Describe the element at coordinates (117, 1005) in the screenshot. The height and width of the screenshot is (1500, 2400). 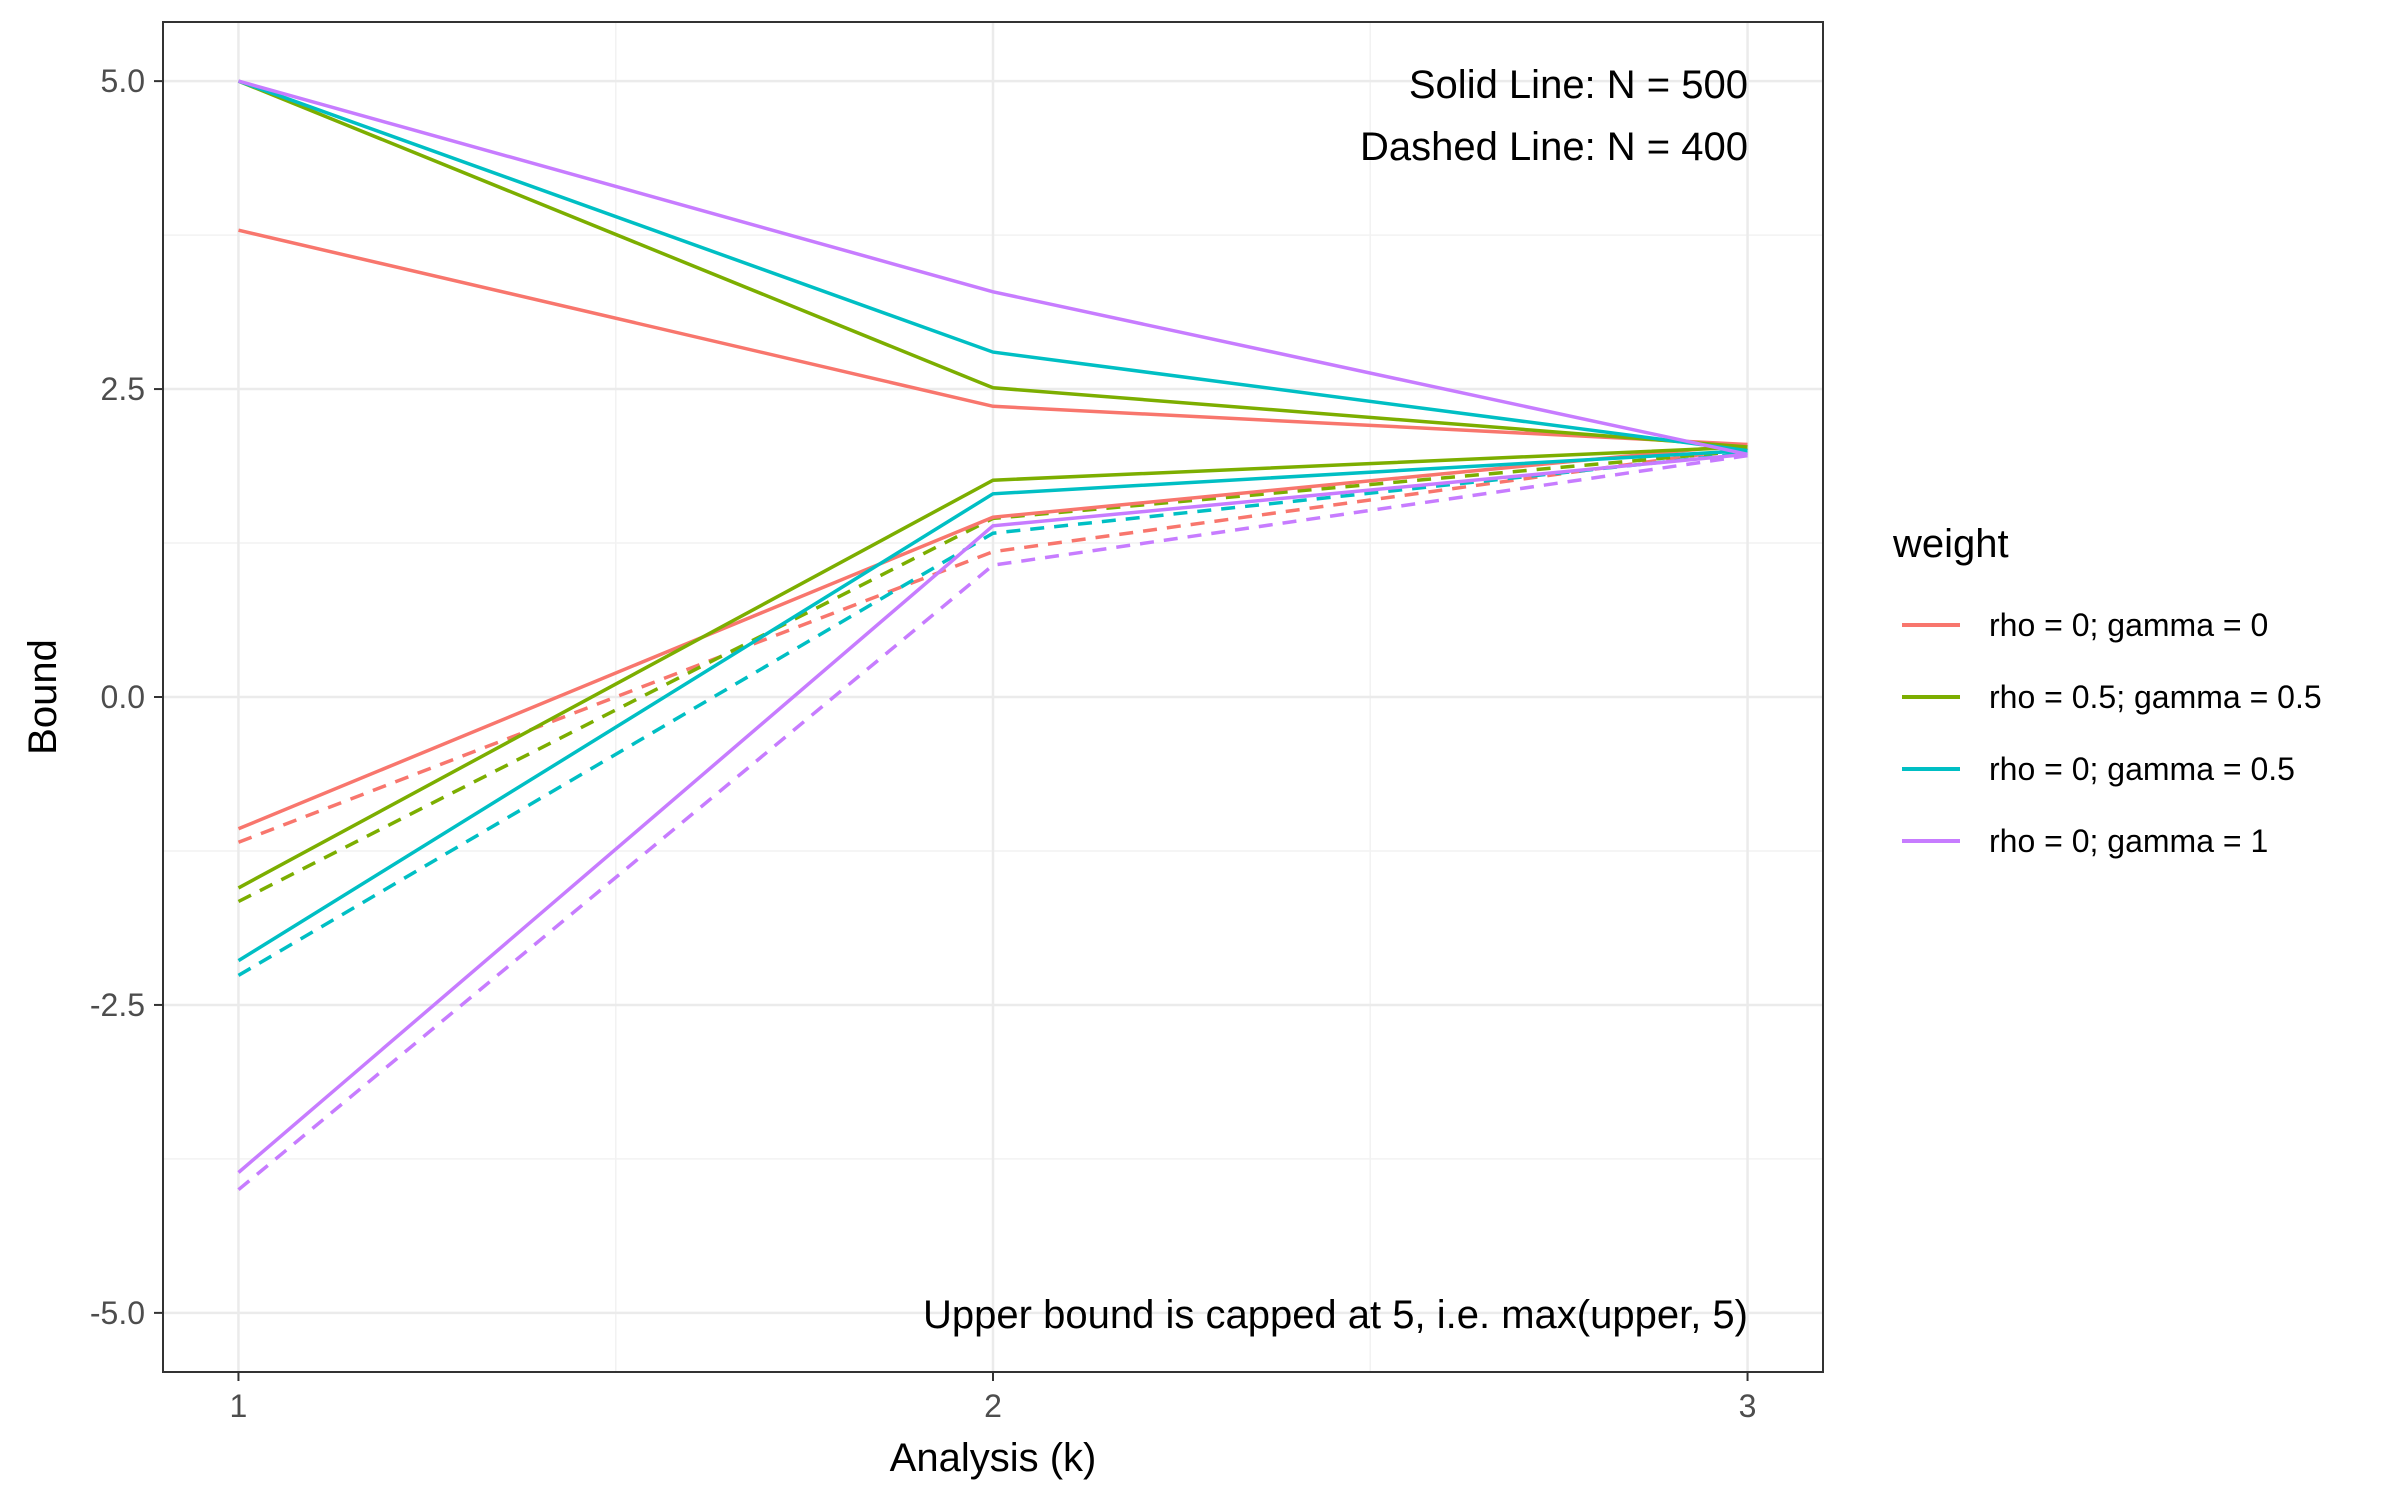
I see `y-tick-label: -2.5` at that location.